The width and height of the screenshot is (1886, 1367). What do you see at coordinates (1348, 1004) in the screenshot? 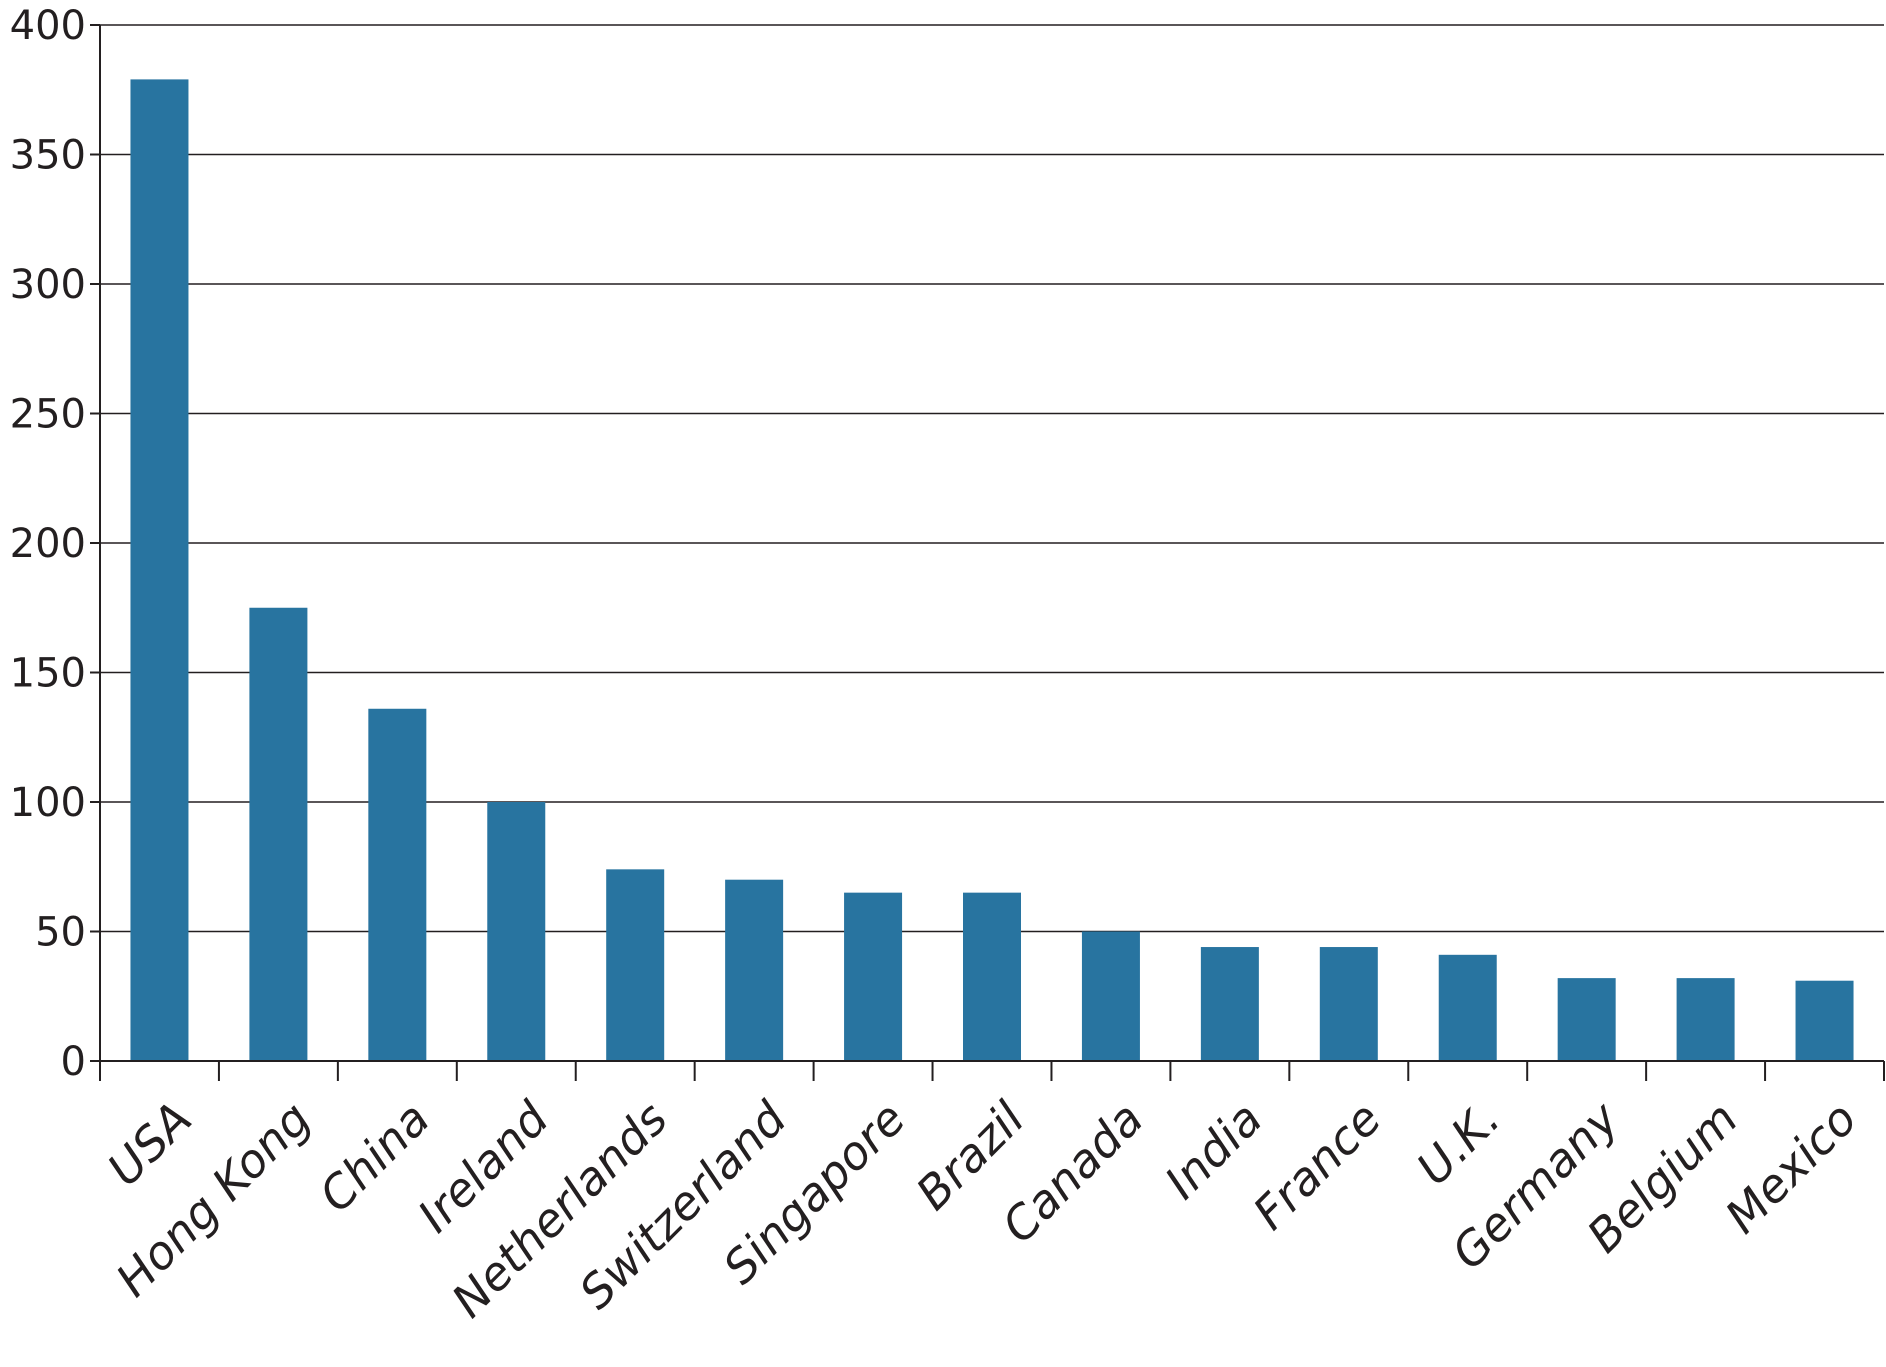
I see `bar-france` at bounding box center [1348, 1004].